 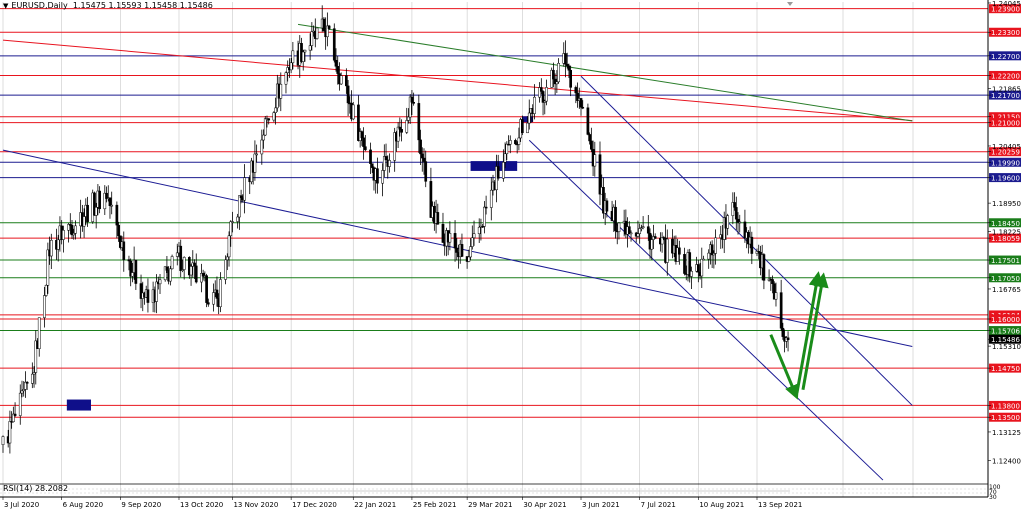 What do you see at coordinates (255, 505) in the screenshot?
I see `x-tick-label: 13 Nov 2020` at bounding box center [255, 505].